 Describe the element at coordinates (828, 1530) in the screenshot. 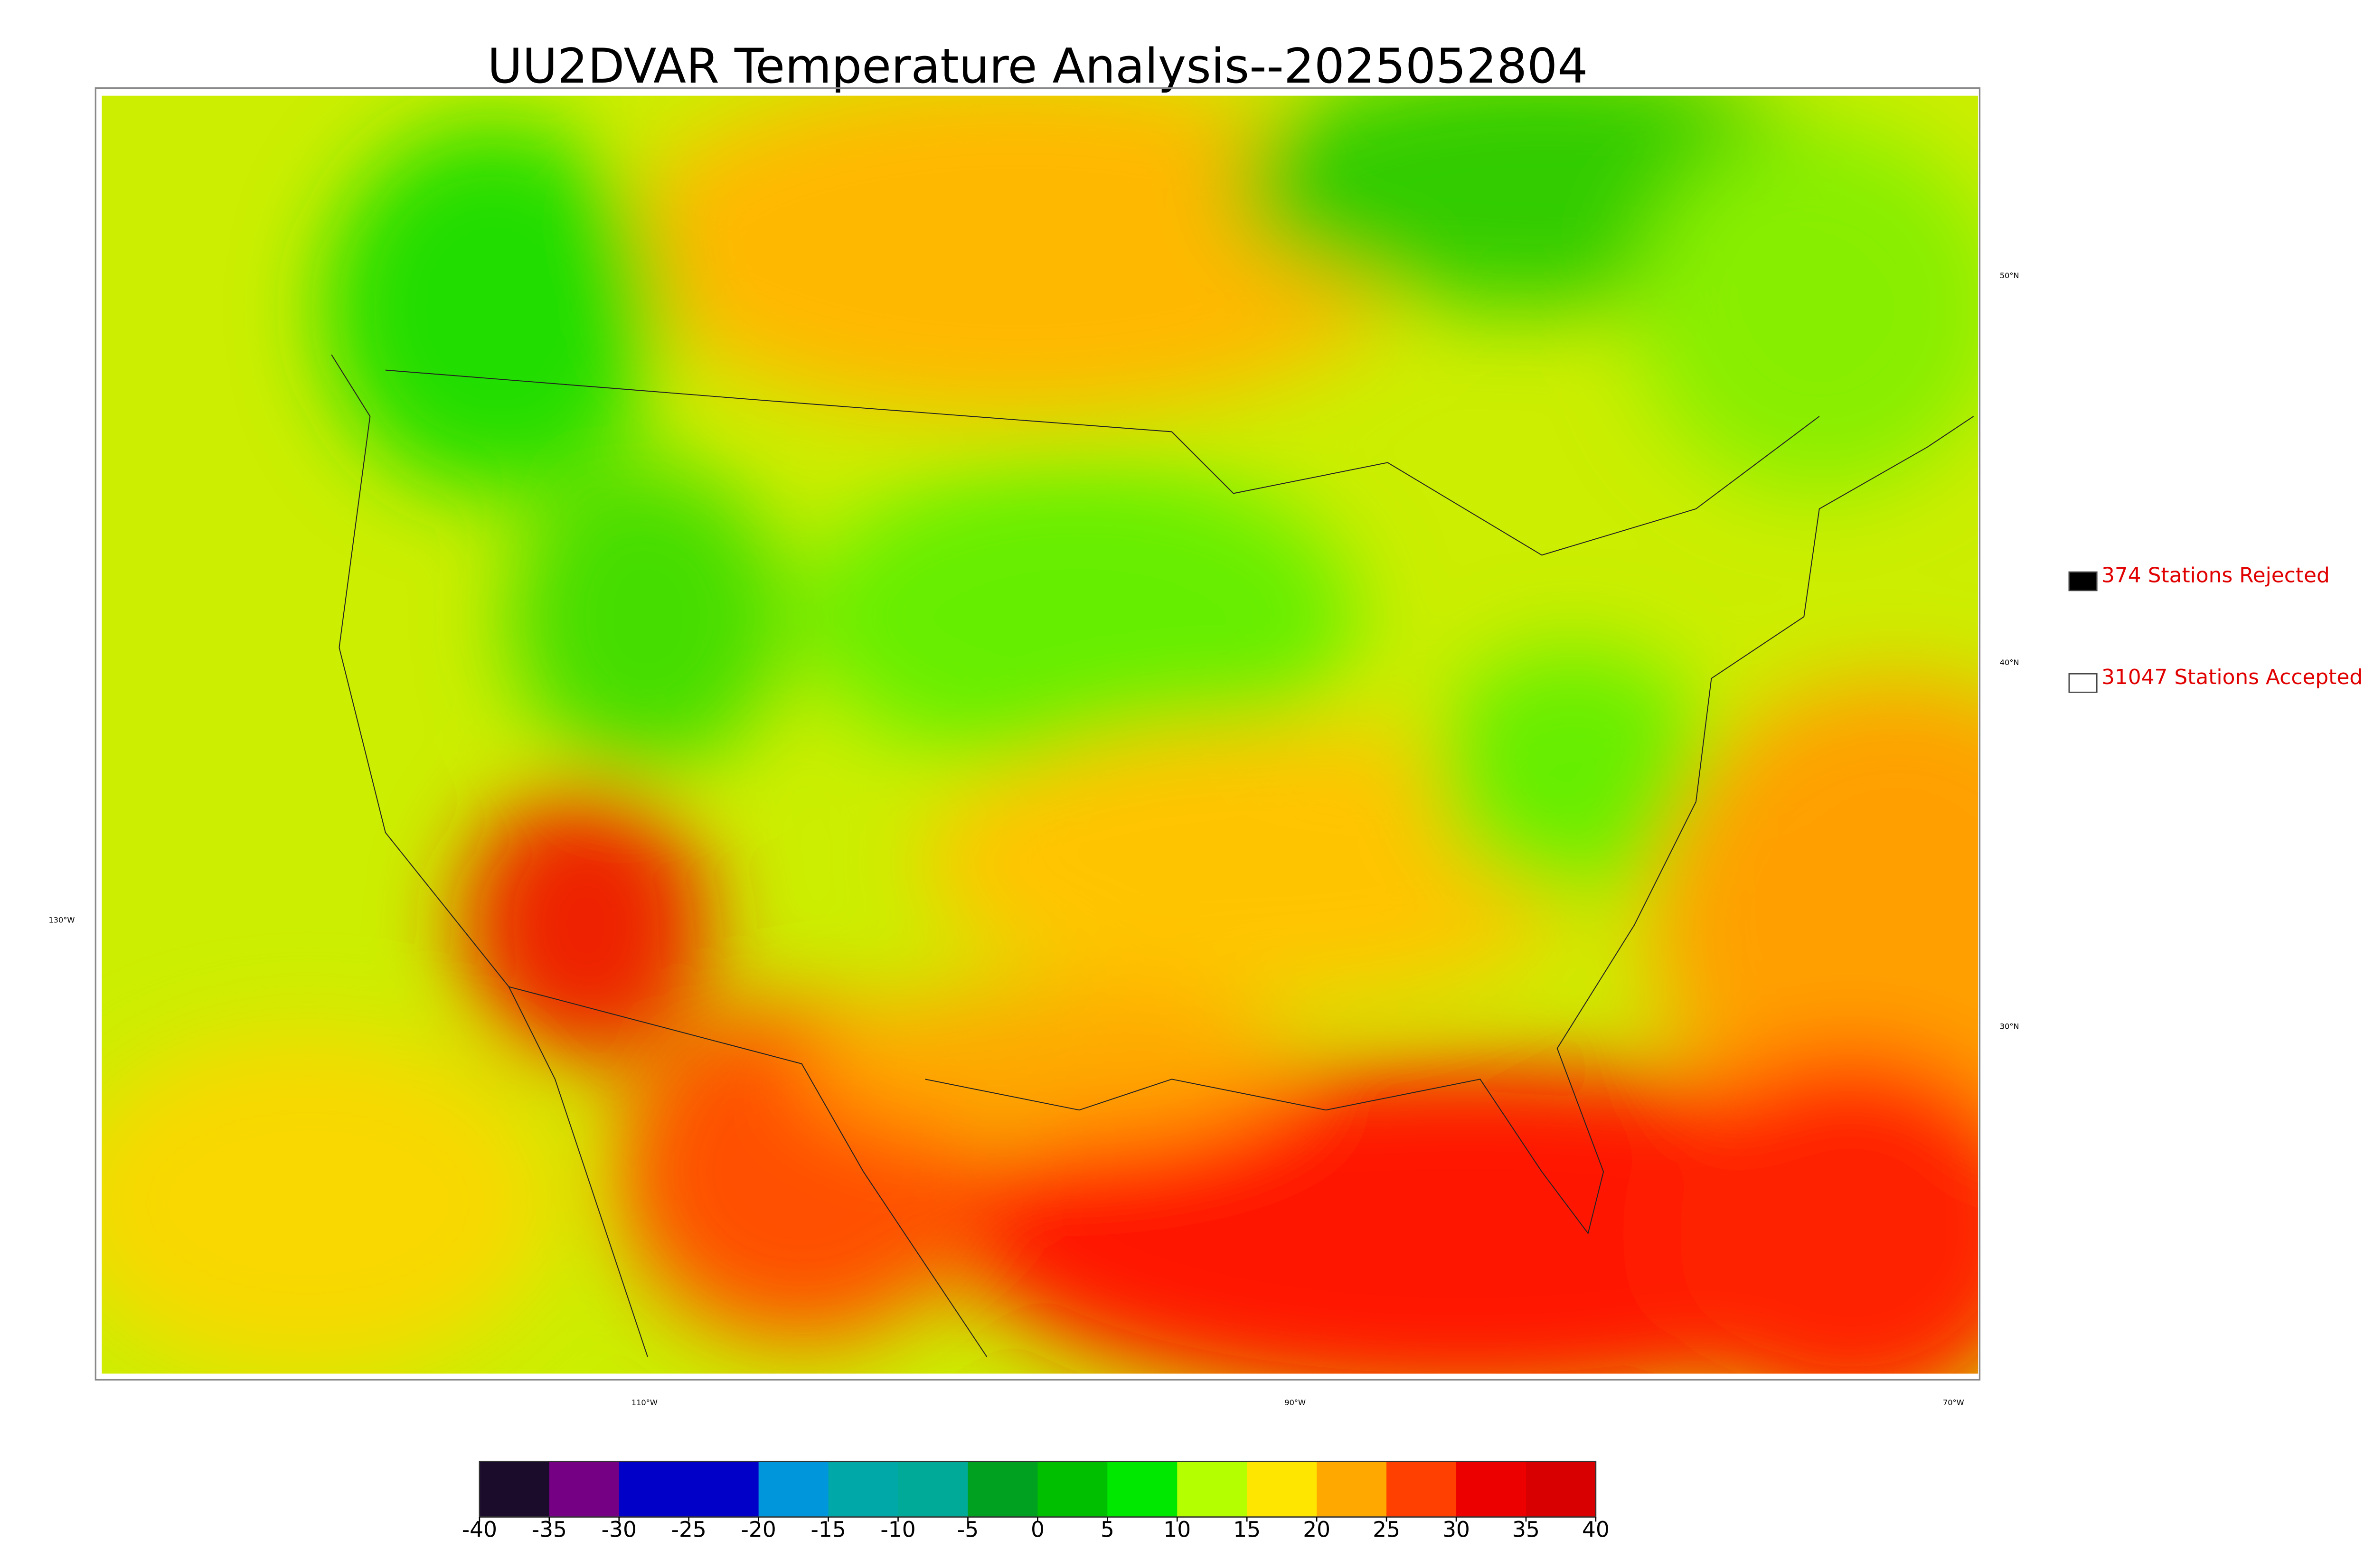

I see `colorbar-tick-label: -15` at that location.